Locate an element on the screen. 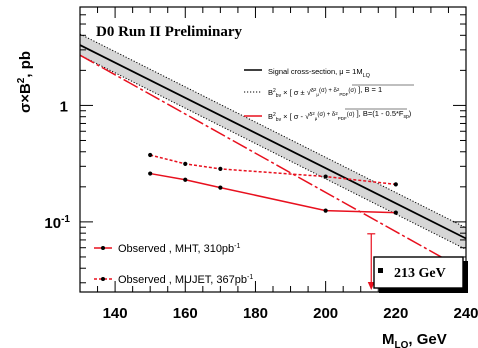  legend-mht-marker is located at coordinates (103, 248).